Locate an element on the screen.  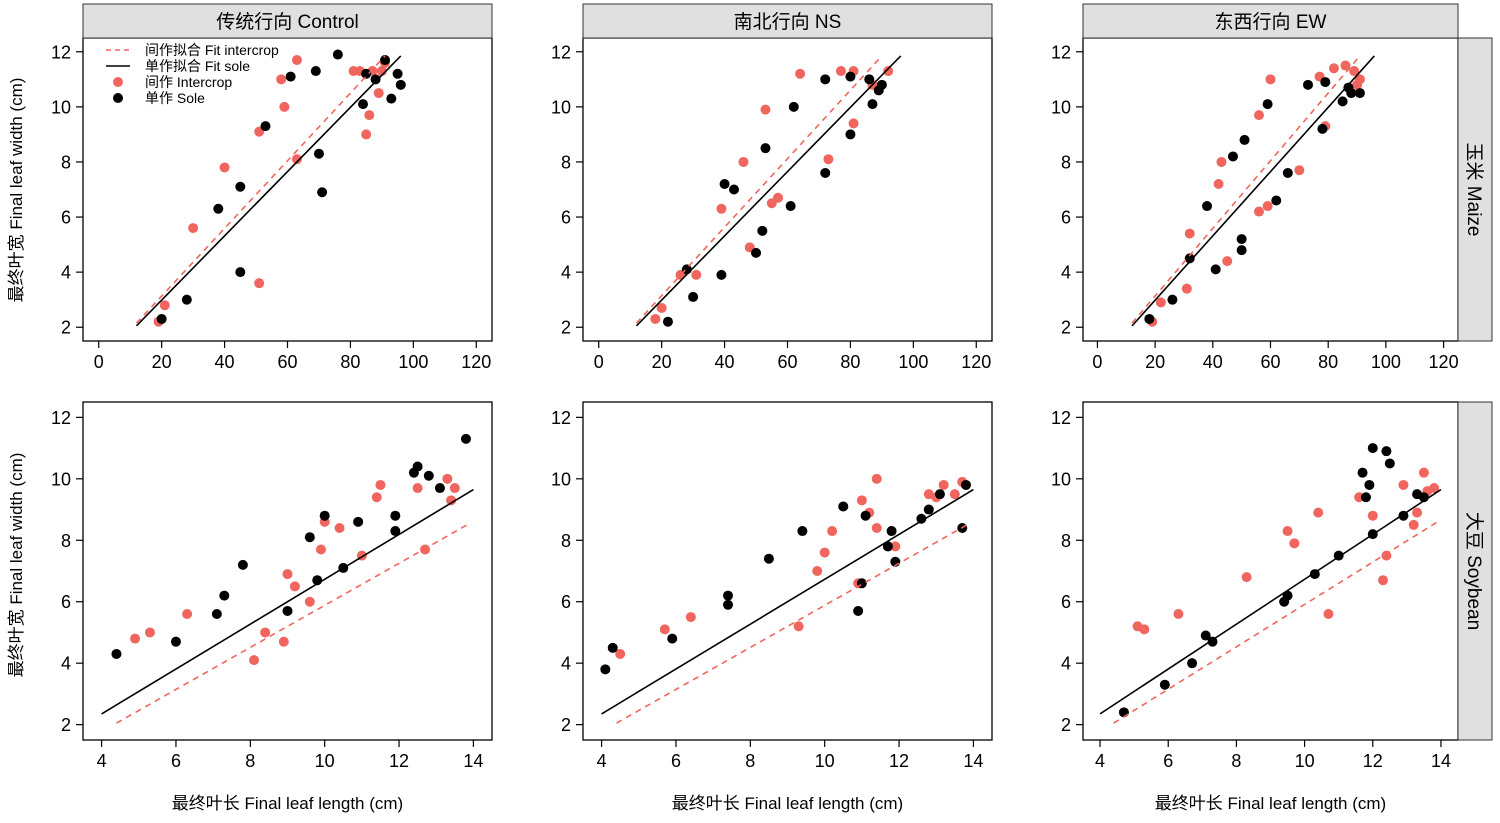
column-strip-title: 南北行向 NS is located at coordinates (788, 22).